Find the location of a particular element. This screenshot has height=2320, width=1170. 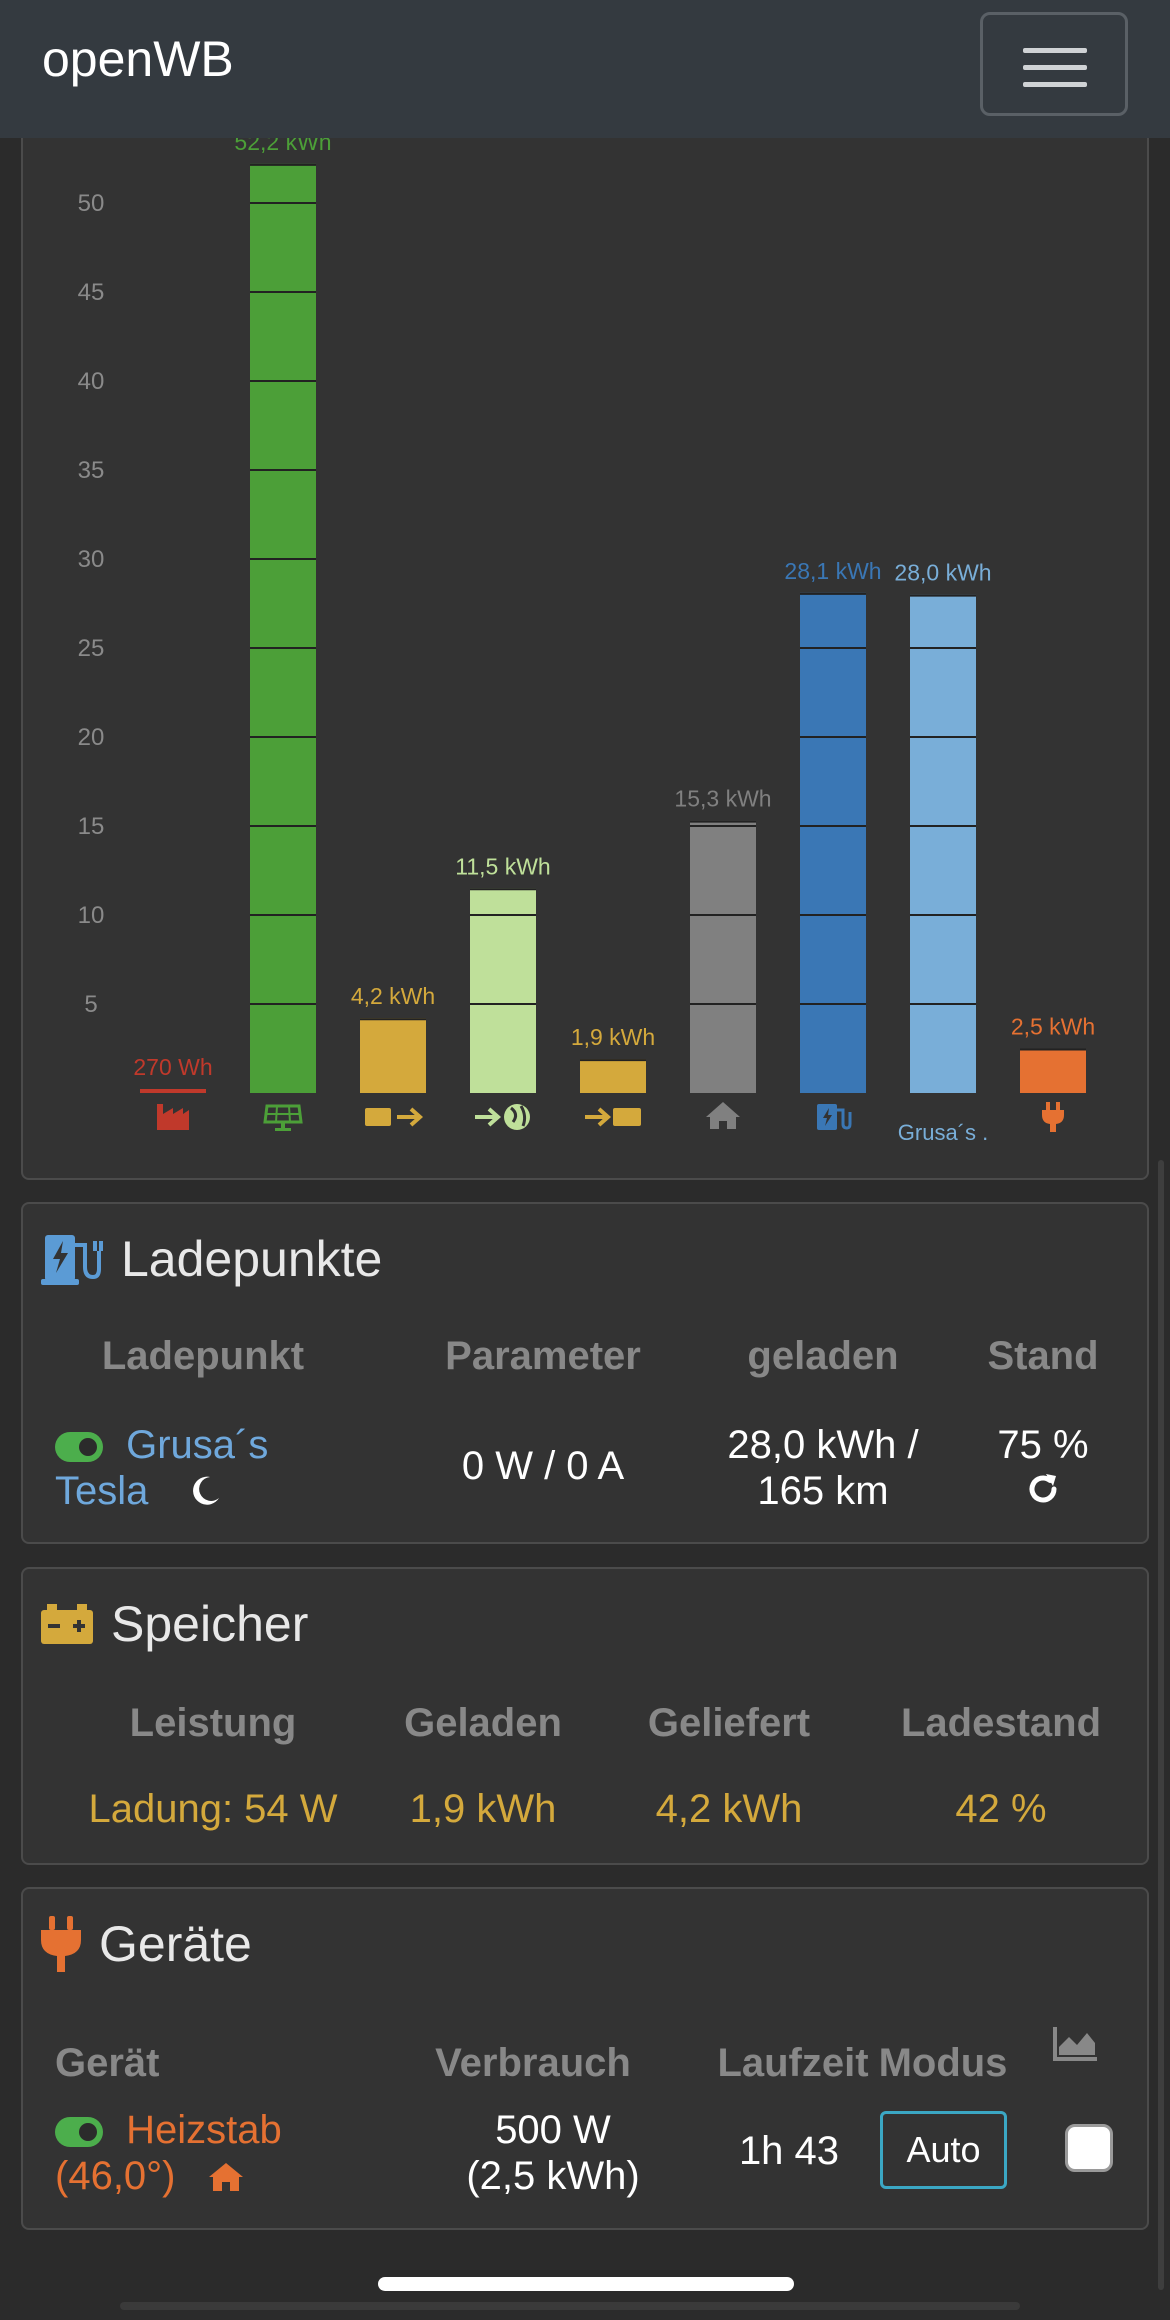

speicher-geladen: 1,9 kWh is located at coordinates (483, 1809).